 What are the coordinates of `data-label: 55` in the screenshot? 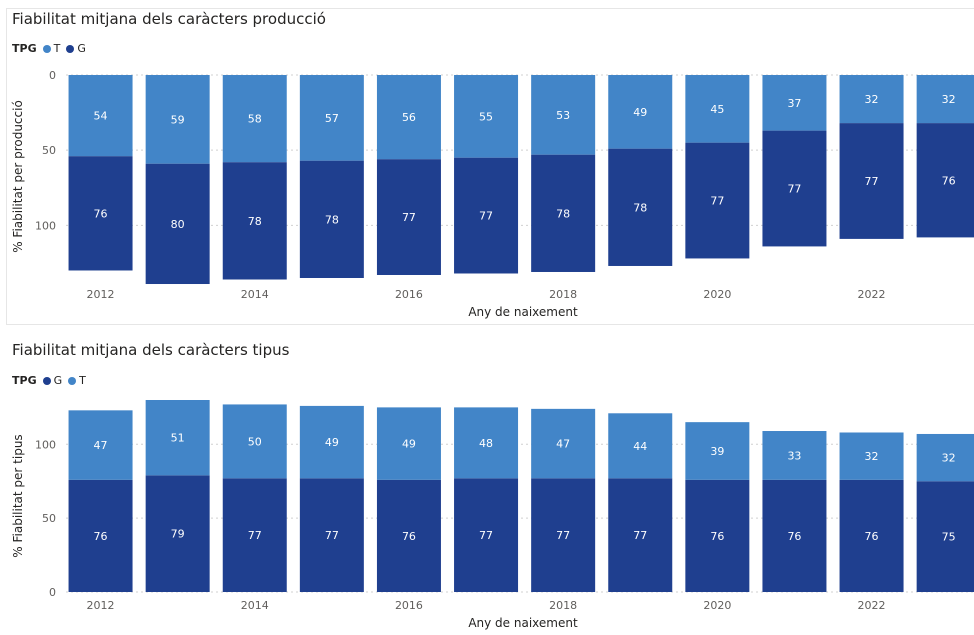 It's located at (486, 116).